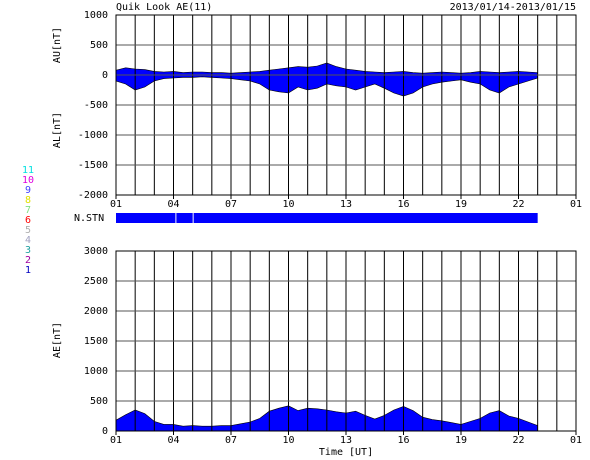 Image resolution: width=590 pixels, height=460 pixels. Describe the element at coordinates (28, 240) in the screenshot. I see `legend-label: 4` at that location.